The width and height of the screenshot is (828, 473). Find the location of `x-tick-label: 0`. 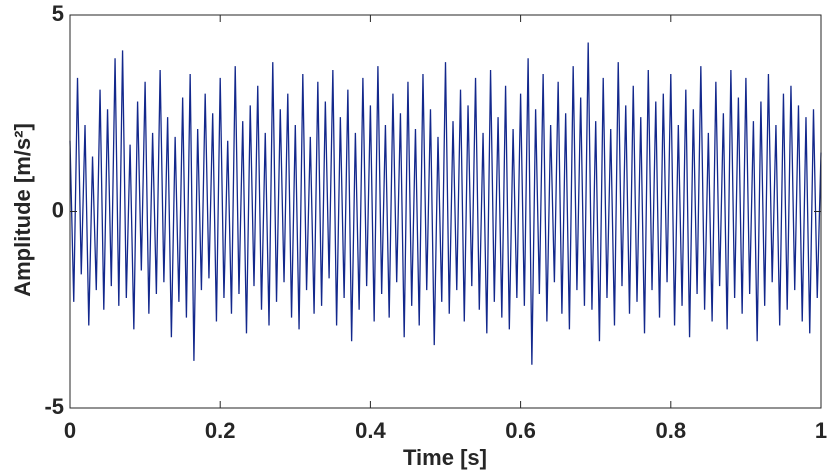

x-tick-label: 0 is located at coordinates (70, 430).